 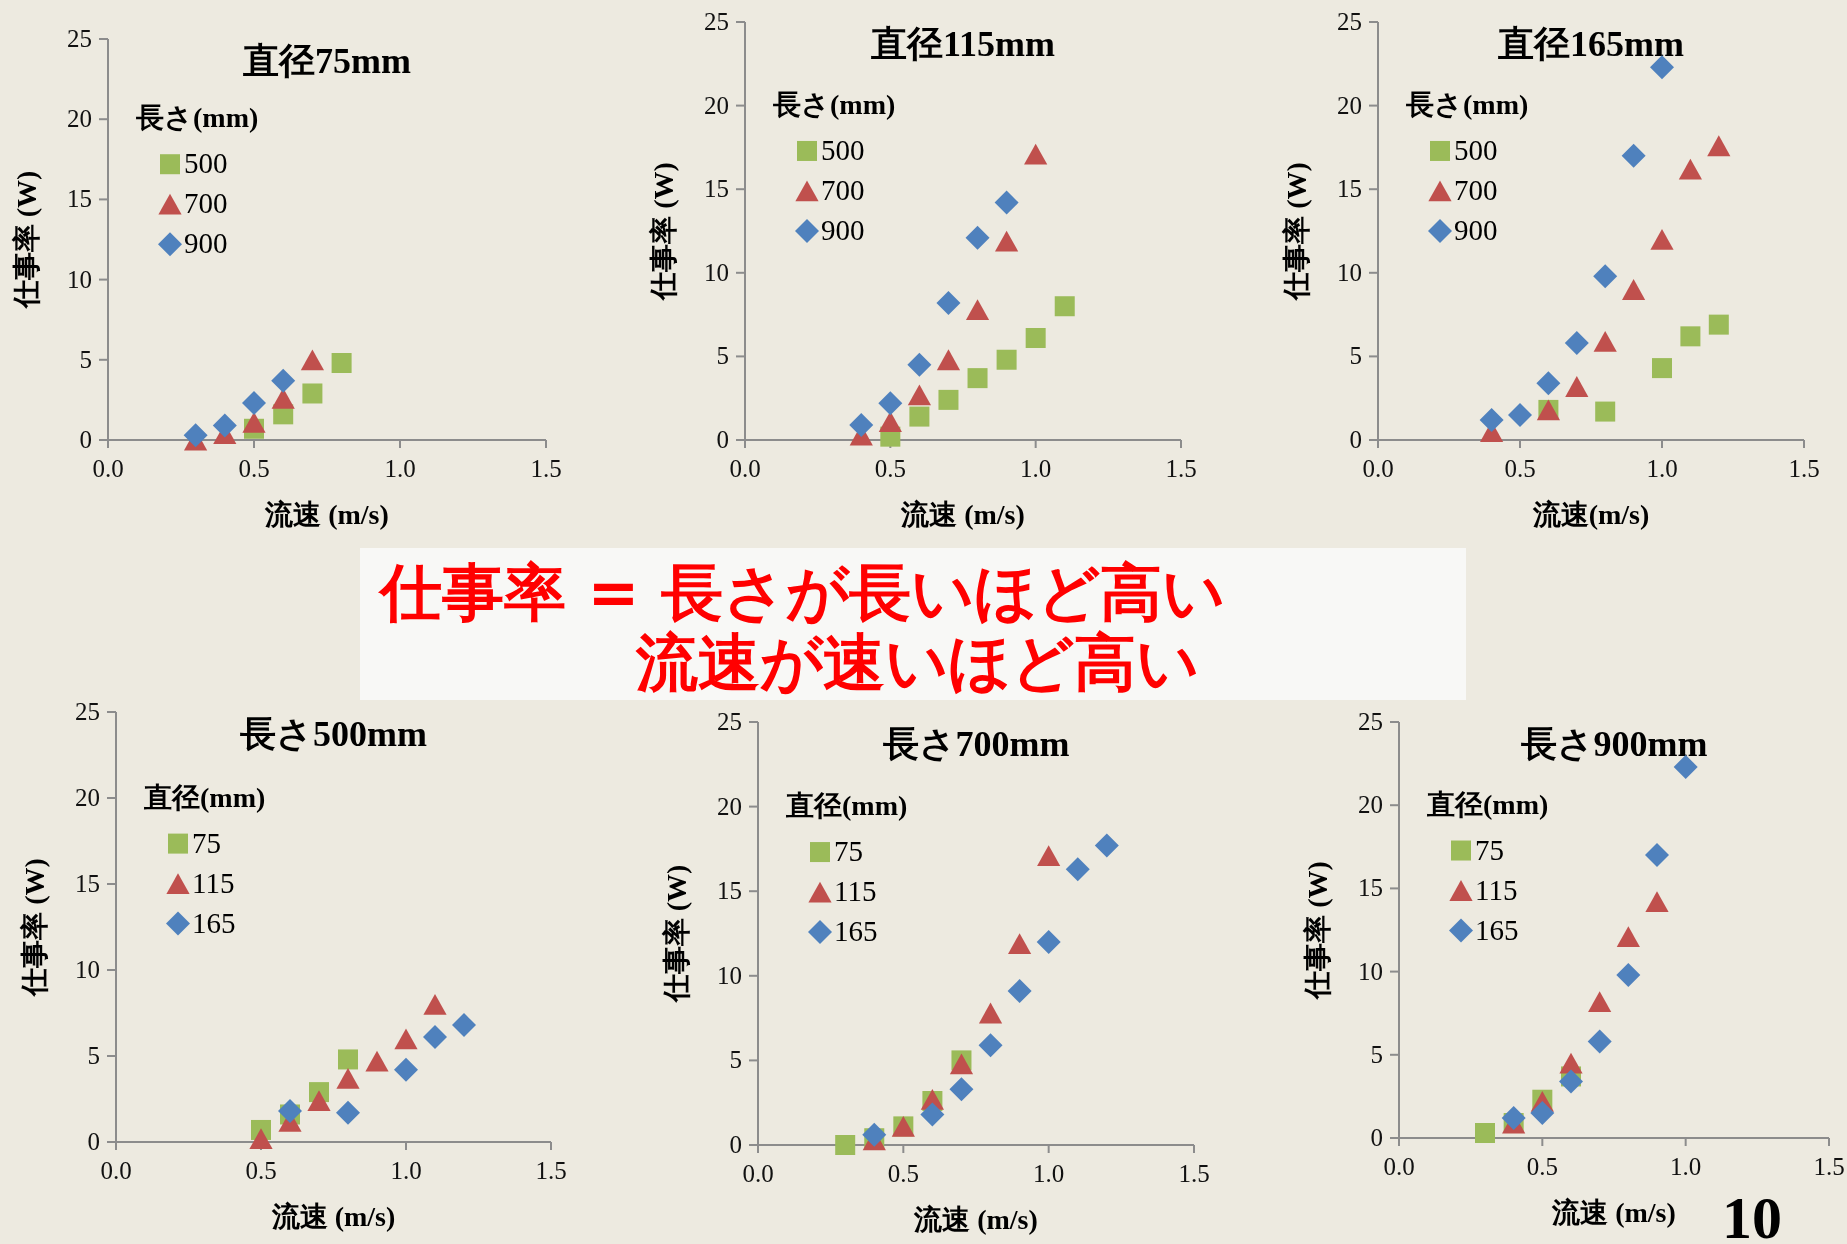 What do you see at coordinates (1752, 1214) in the screenshot?
I see `text: 10` at bounding box center [1752, 1214].